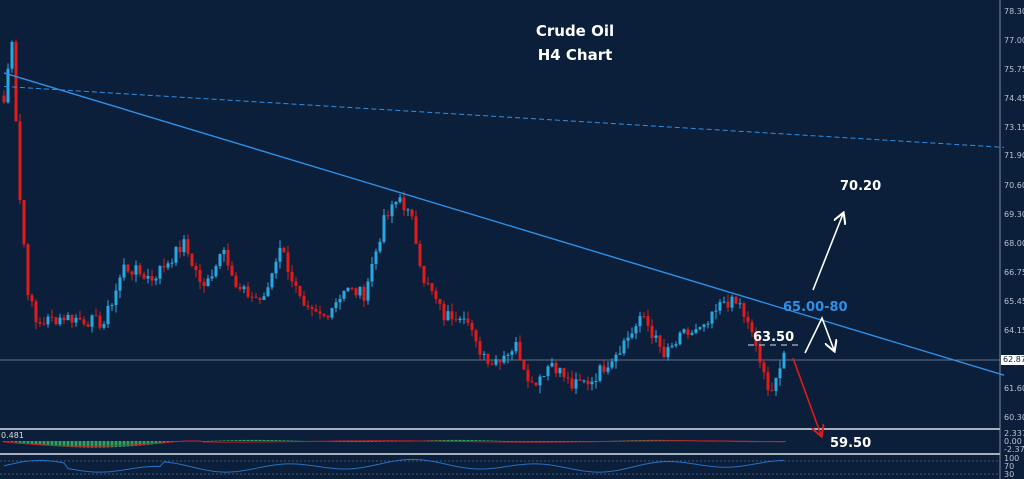 The image size is (1024, 479). Describe the element at coordinates (861, 186) in the screenshot. I see `target-up-label: 70.20` at that location.